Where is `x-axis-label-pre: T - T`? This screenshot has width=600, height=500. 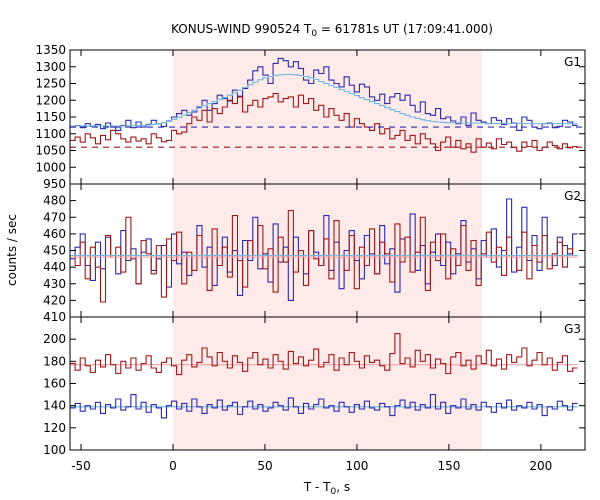 x-axis-label-pre: T - T is located at coordinates (317, 487).